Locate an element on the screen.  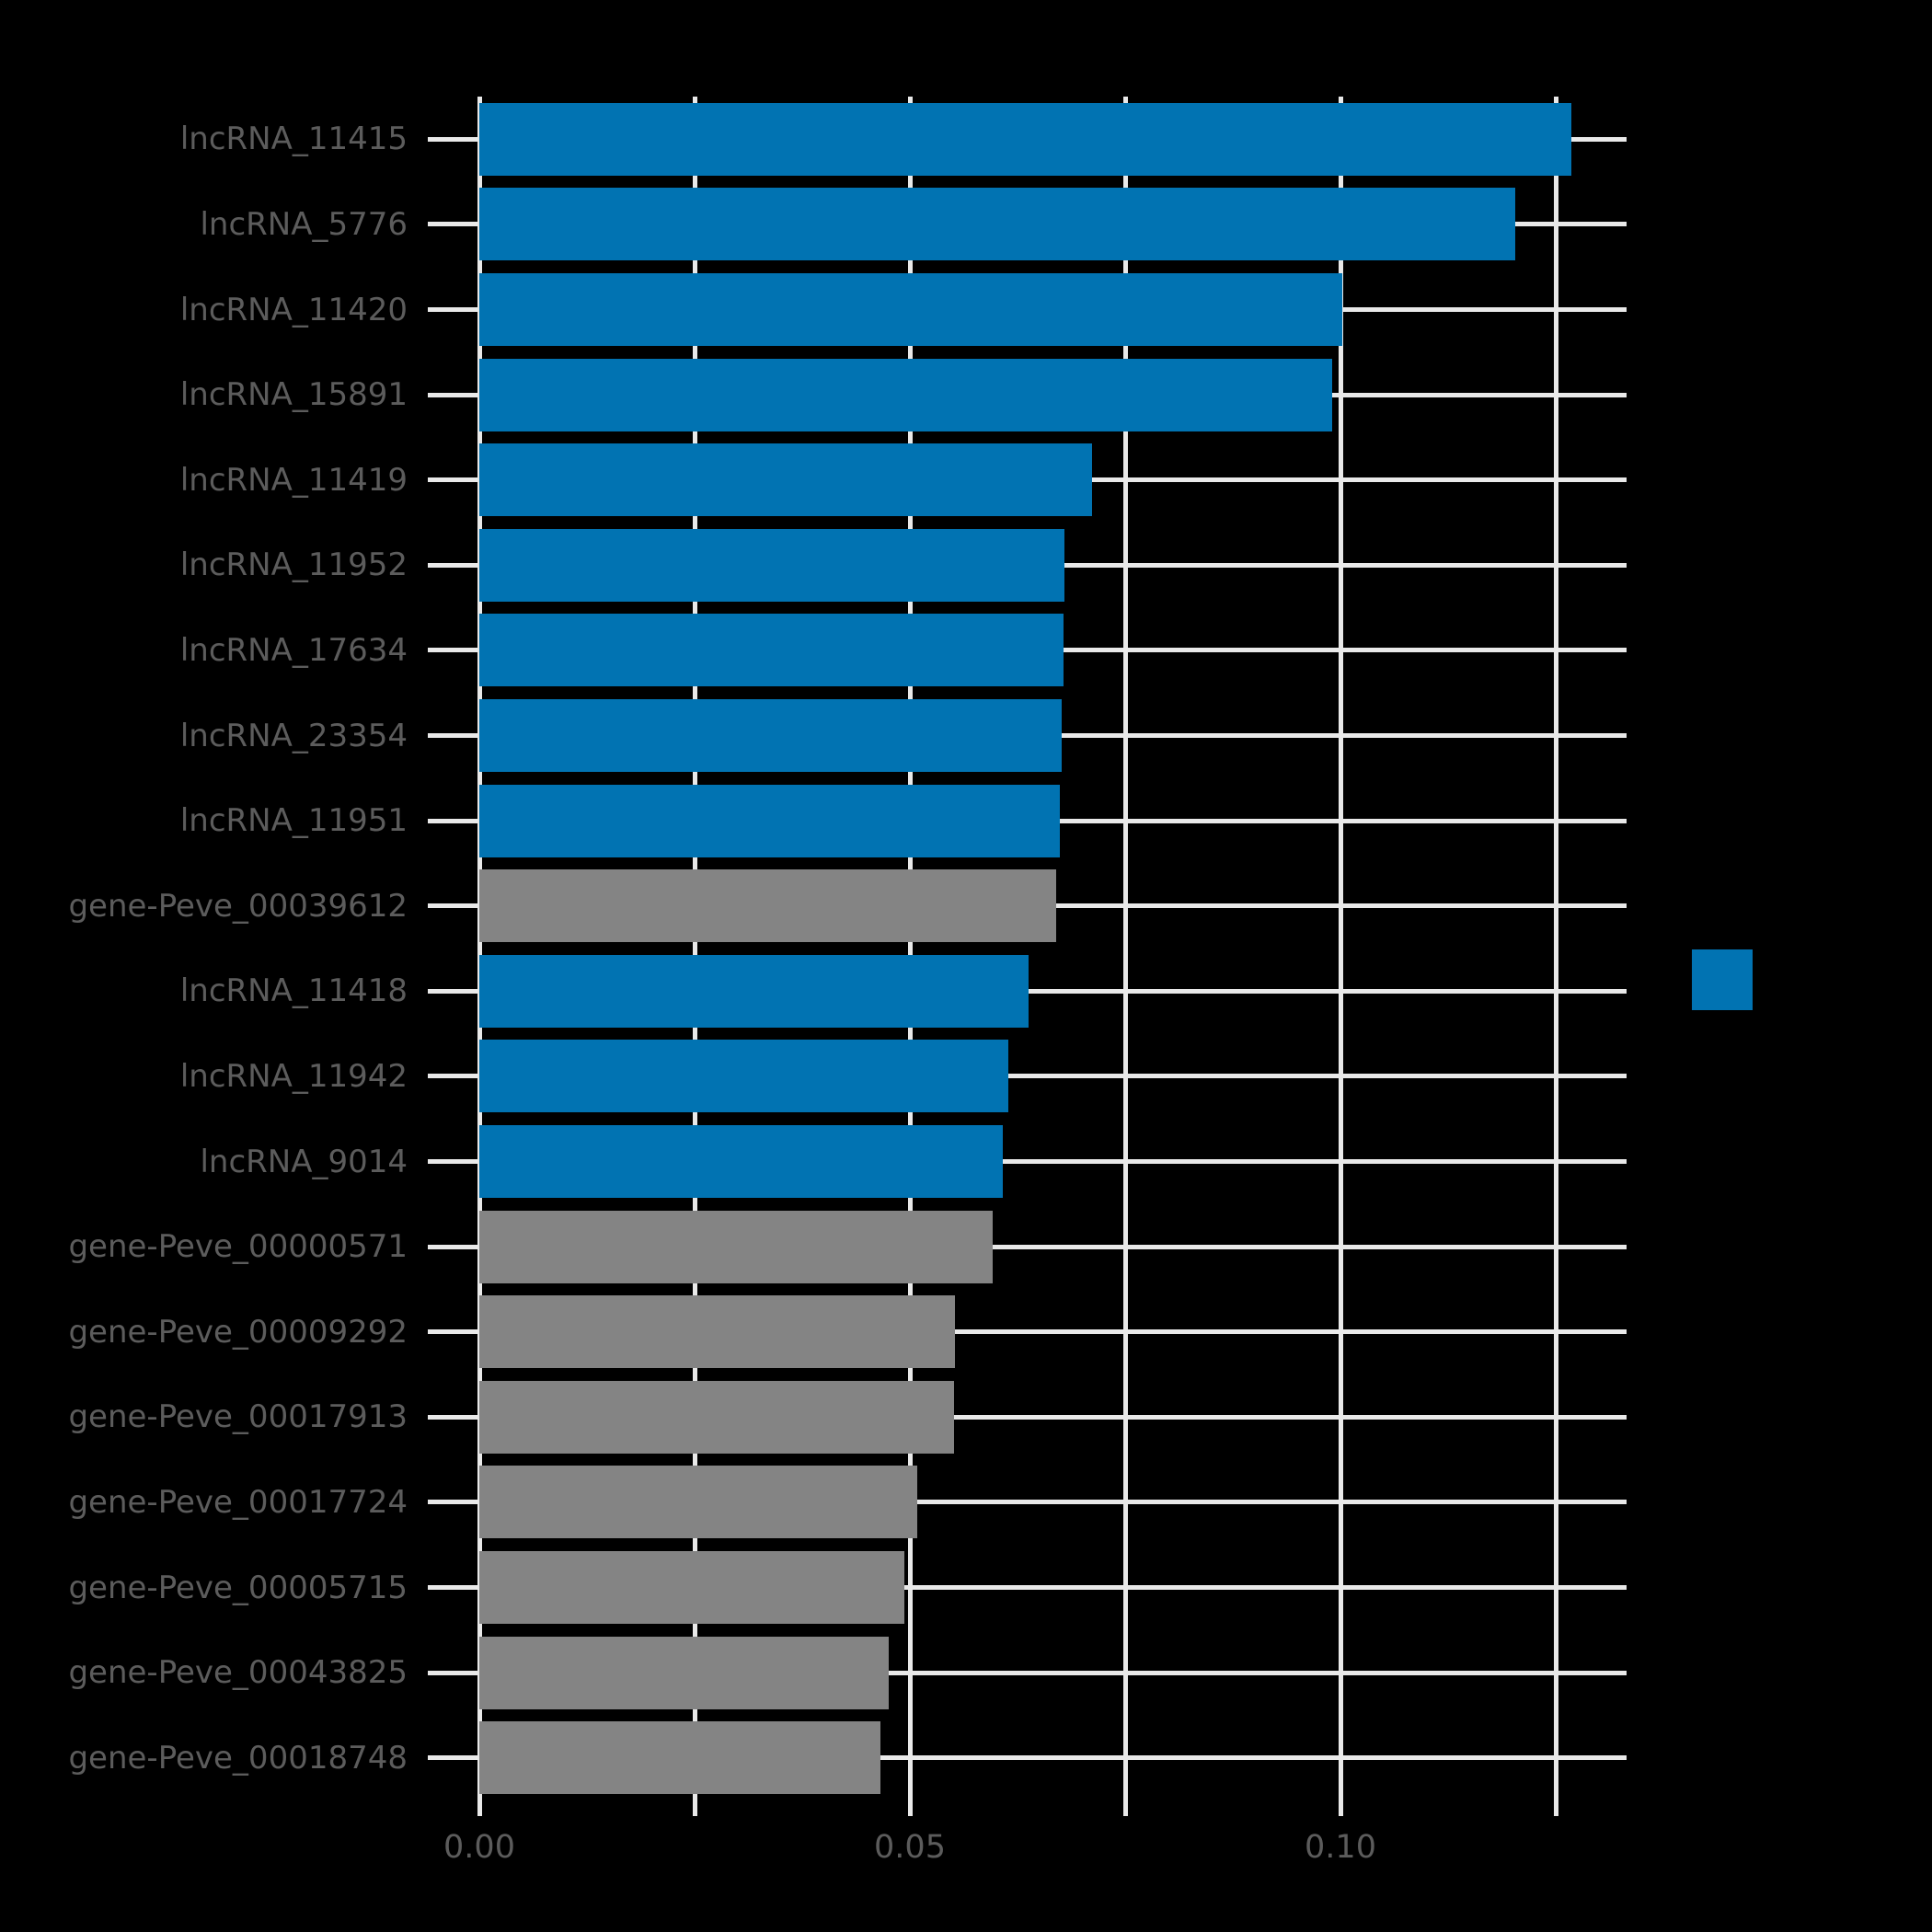
legend-swatch is located at coordinates (1722, 979).